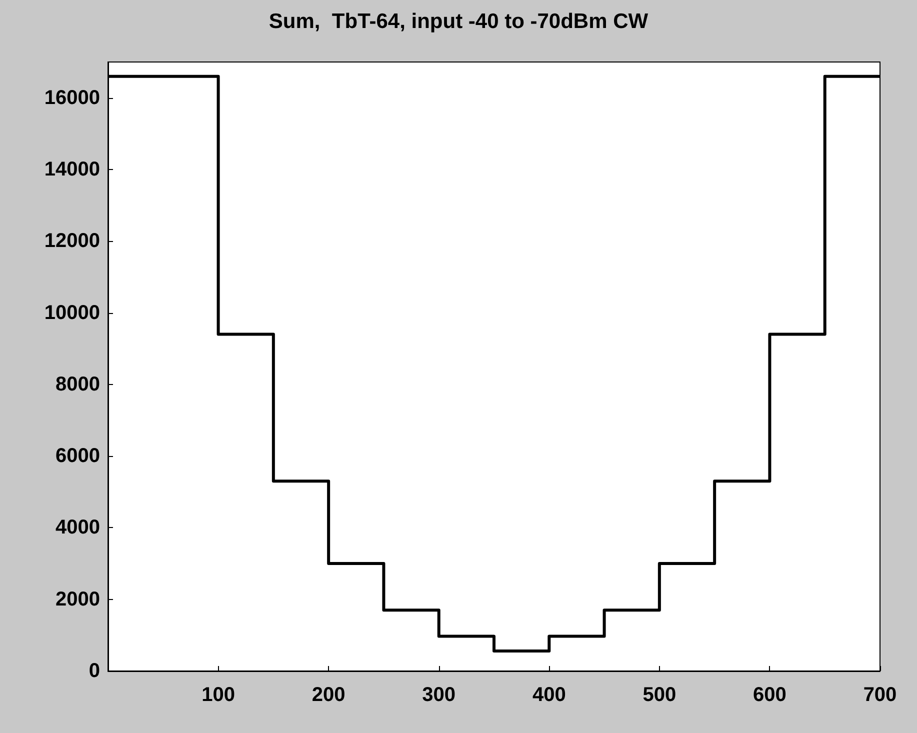  I want to click on y-tick-label: 12000, so click(72, 241).